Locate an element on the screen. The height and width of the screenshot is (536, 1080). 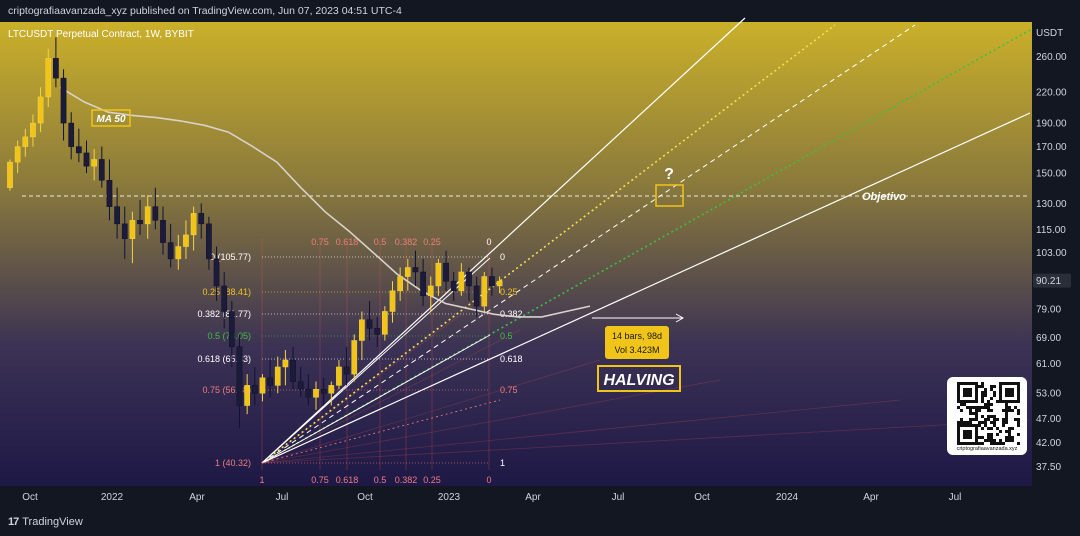
qr-code-icon is located at coordinates (988, 413).